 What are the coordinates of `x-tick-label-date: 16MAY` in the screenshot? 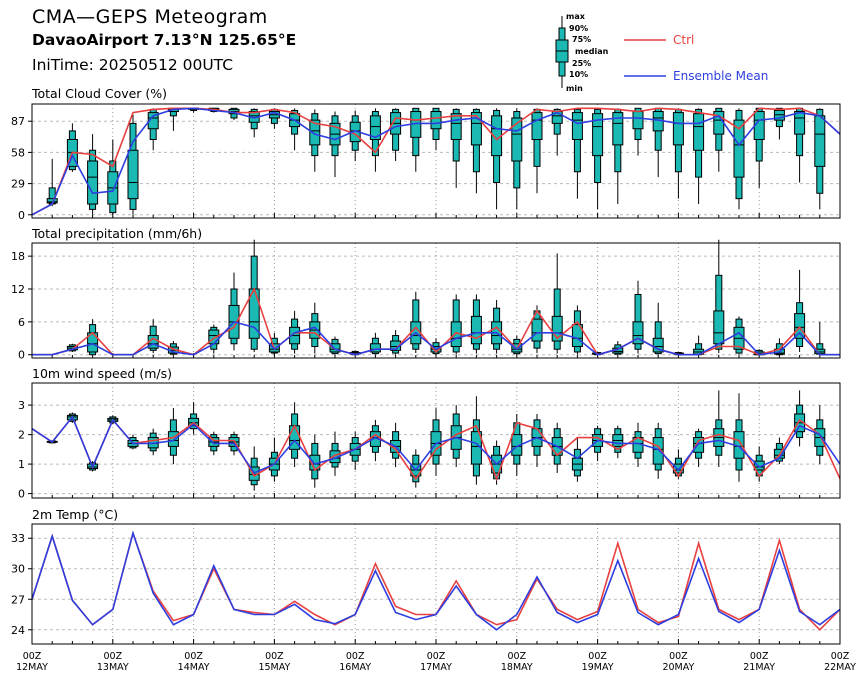 It's located at (355, 667).